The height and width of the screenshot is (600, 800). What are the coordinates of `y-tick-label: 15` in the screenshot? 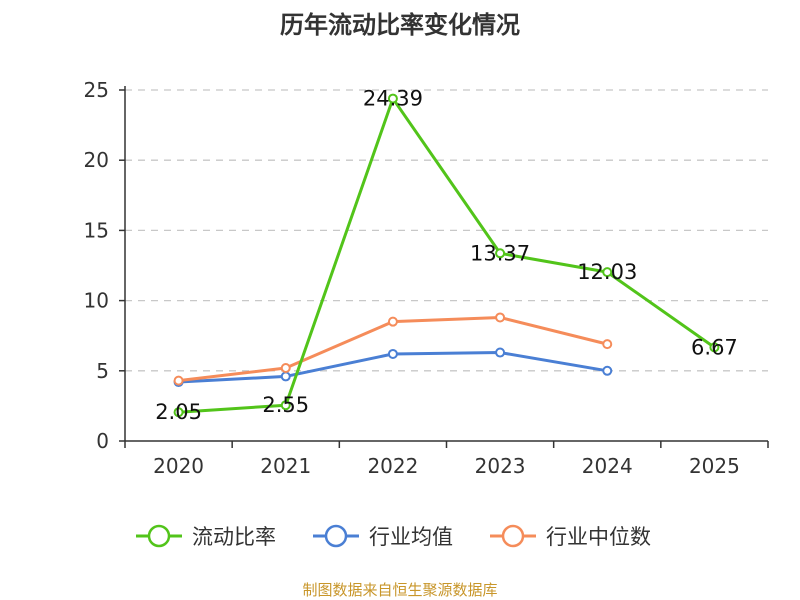 It's located at (96, 230).